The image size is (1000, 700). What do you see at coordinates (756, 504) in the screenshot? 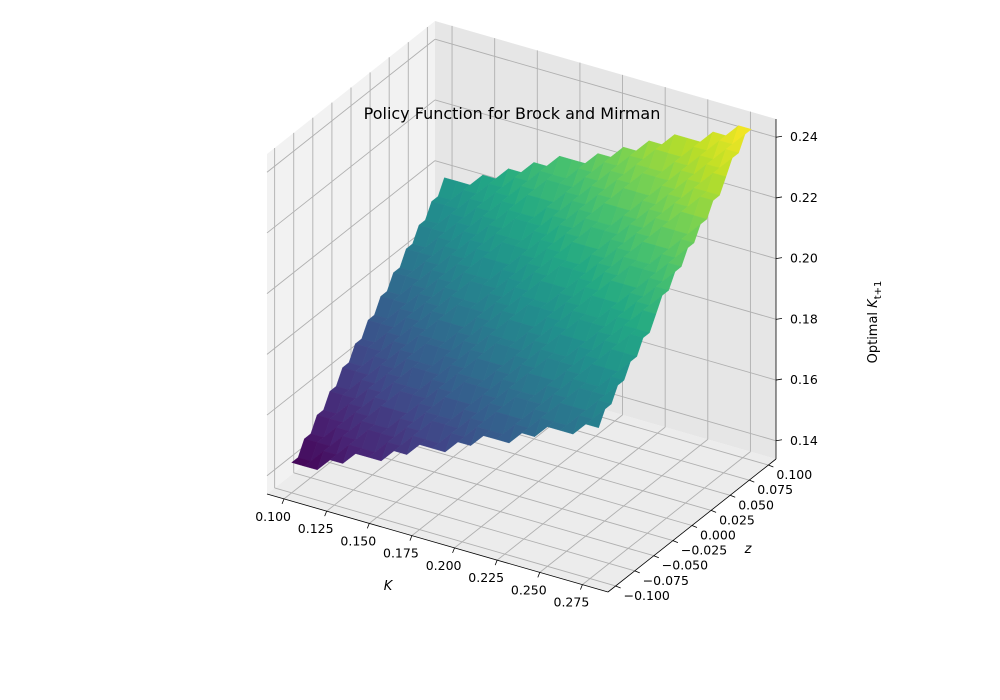
I see `y-tick-label: 0.050` at bounding box center [756, 504].